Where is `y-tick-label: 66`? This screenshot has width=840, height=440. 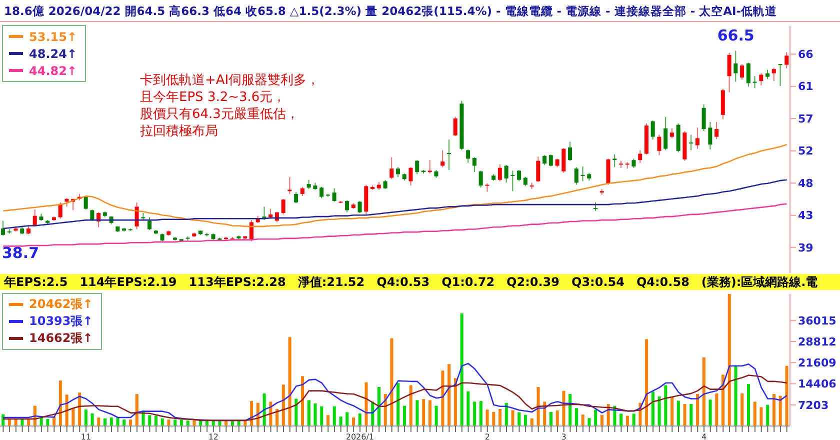 y-tick-label: 66 is located at coordinates (806, 54).